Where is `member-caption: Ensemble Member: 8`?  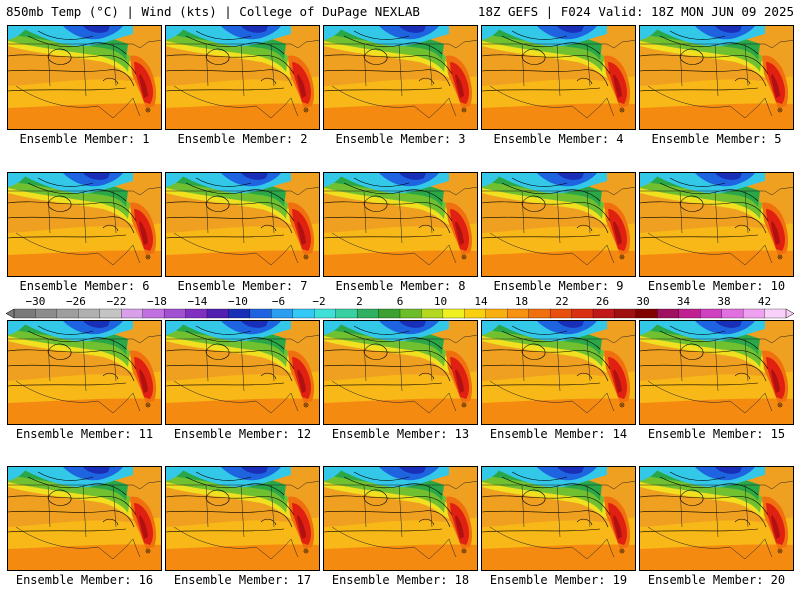
member-caption: Ensemble Member: 8 is located at coordinates (400, 286).